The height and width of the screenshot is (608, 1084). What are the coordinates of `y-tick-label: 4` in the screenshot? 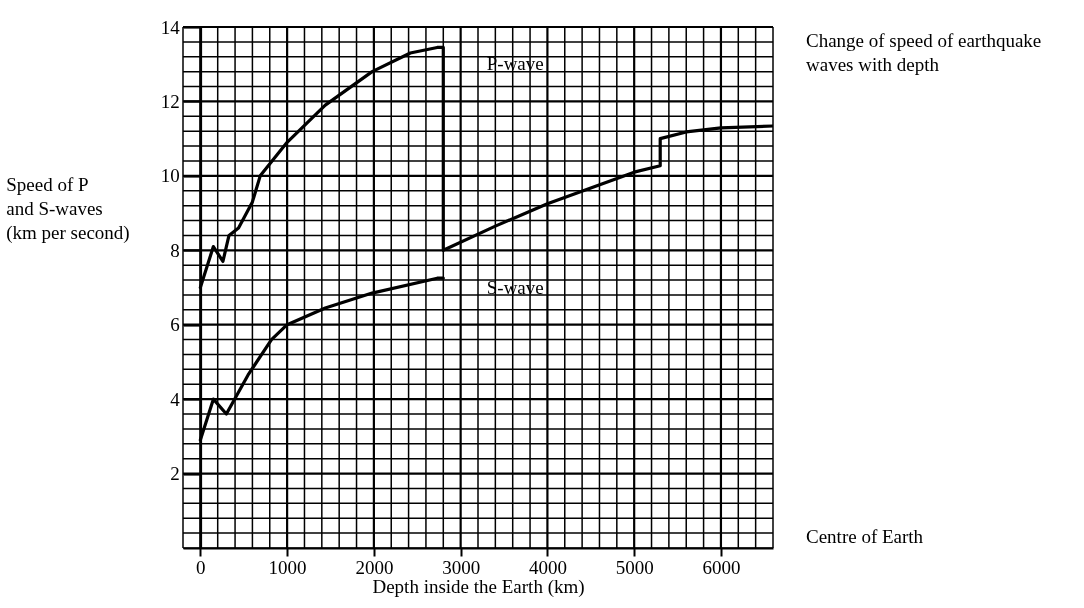 It's located at (175, 399).